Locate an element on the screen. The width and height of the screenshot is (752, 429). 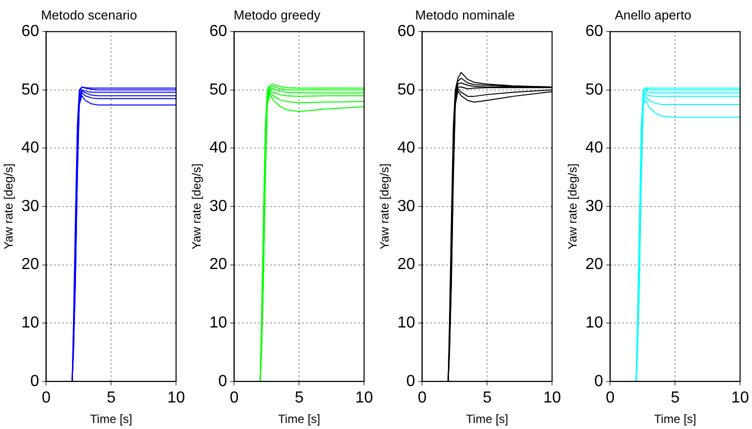
chart-title: Metodo nominale is located at coordinates (465, 14).